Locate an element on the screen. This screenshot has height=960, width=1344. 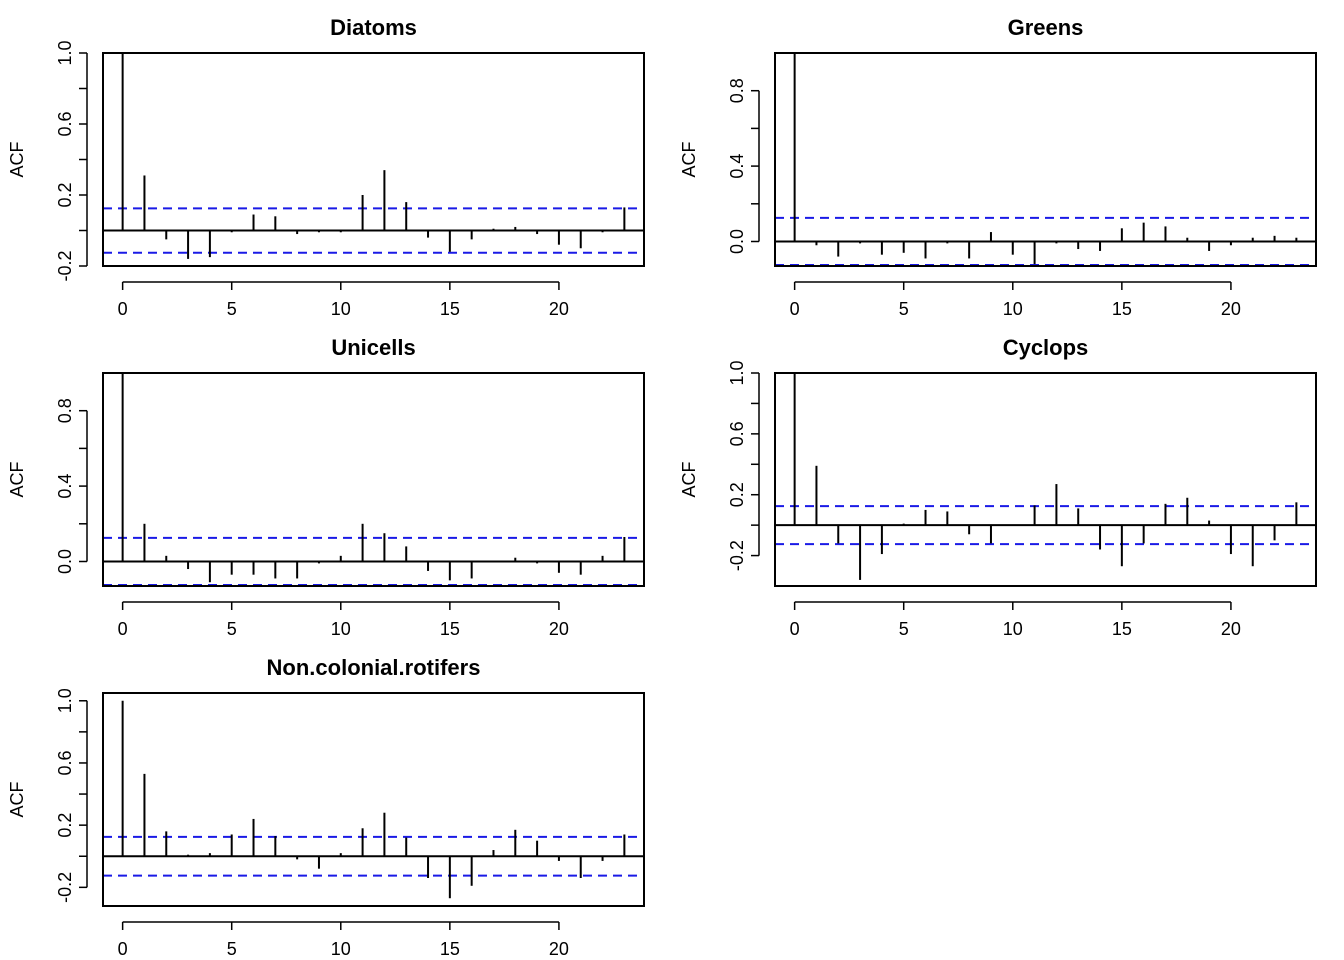
panel-title: Unicells is located at coordinates (373, 347).